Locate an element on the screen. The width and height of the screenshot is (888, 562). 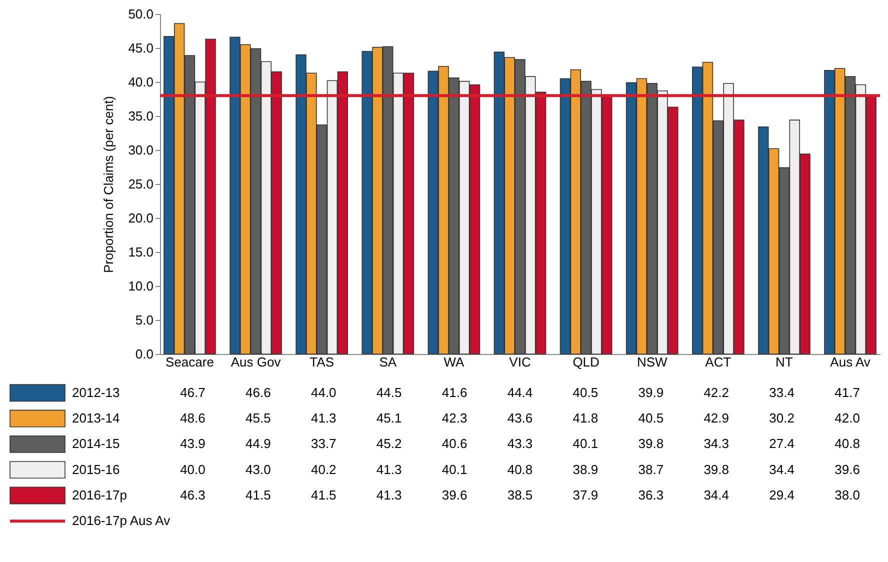
legend-label: 2012-13 is located at coordinates (96, 392).